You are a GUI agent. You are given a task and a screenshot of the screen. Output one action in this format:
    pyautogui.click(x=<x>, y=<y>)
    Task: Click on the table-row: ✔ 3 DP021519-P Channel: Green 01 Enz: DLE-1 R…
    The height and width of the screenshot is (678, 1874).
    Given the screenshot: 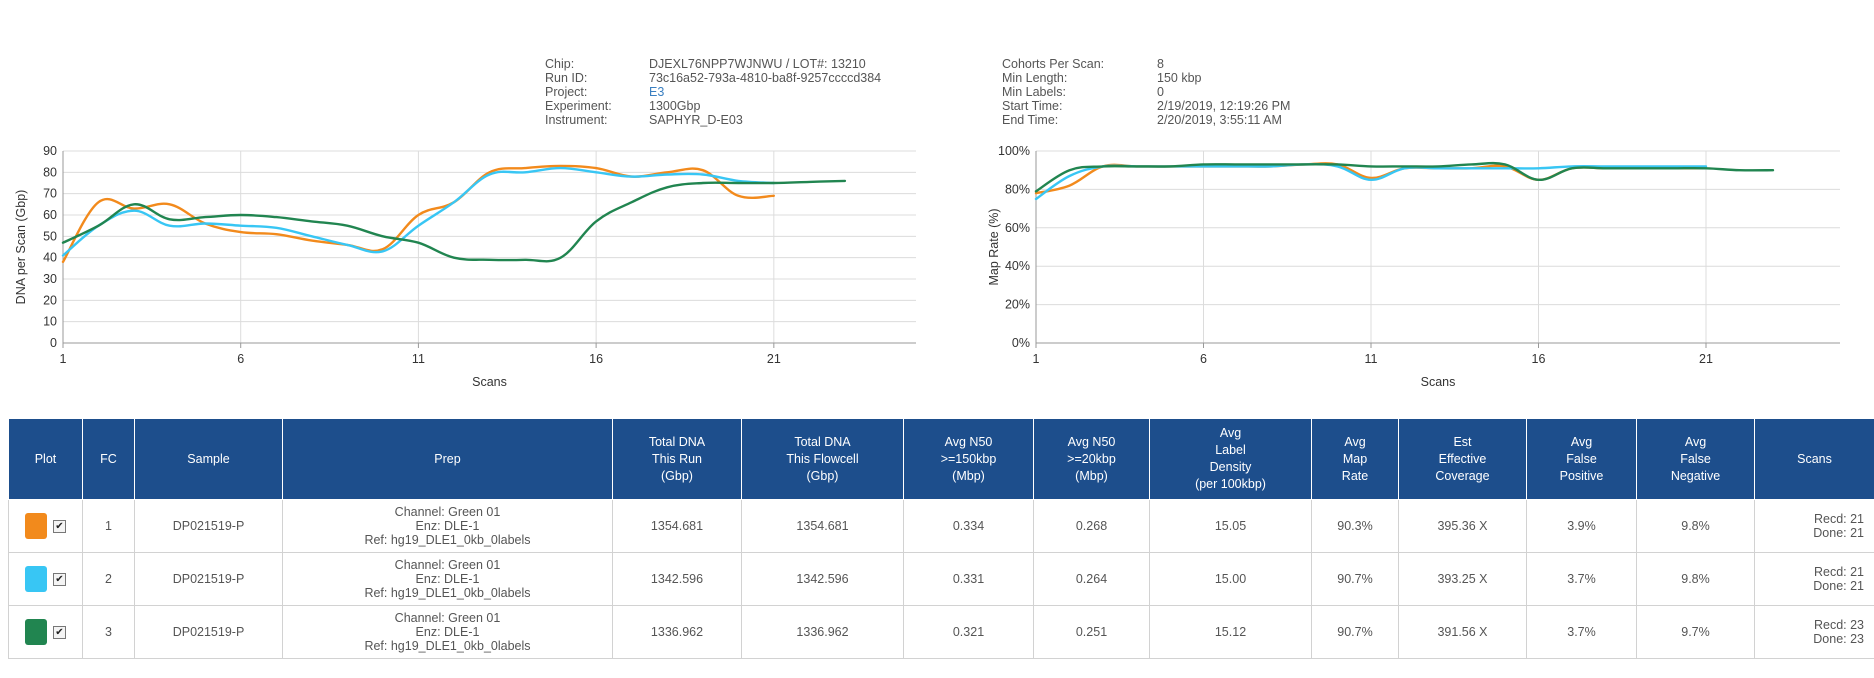 What is the action you would take?
    pyautogui.click(x=941, y=632)
    